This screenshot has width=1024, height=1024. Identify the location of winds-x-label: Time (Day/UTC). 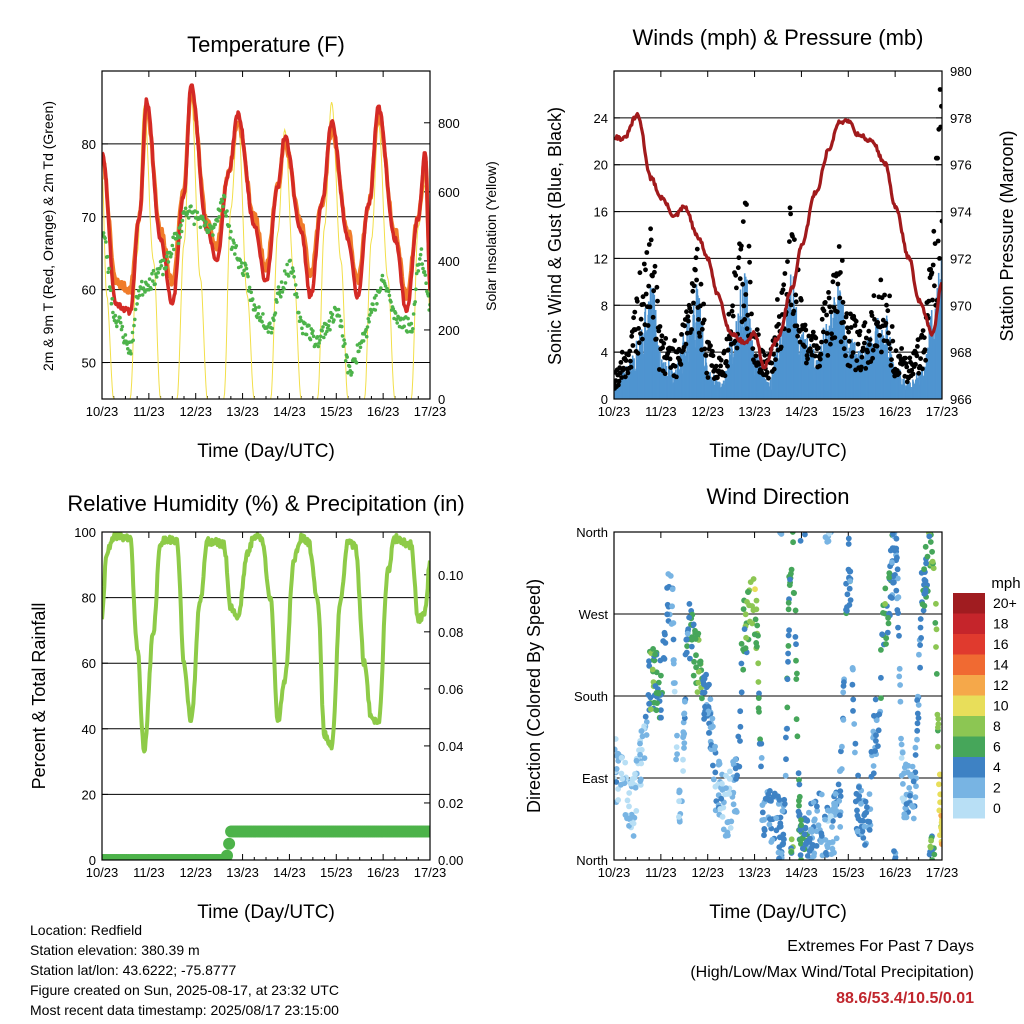
(778, 451).